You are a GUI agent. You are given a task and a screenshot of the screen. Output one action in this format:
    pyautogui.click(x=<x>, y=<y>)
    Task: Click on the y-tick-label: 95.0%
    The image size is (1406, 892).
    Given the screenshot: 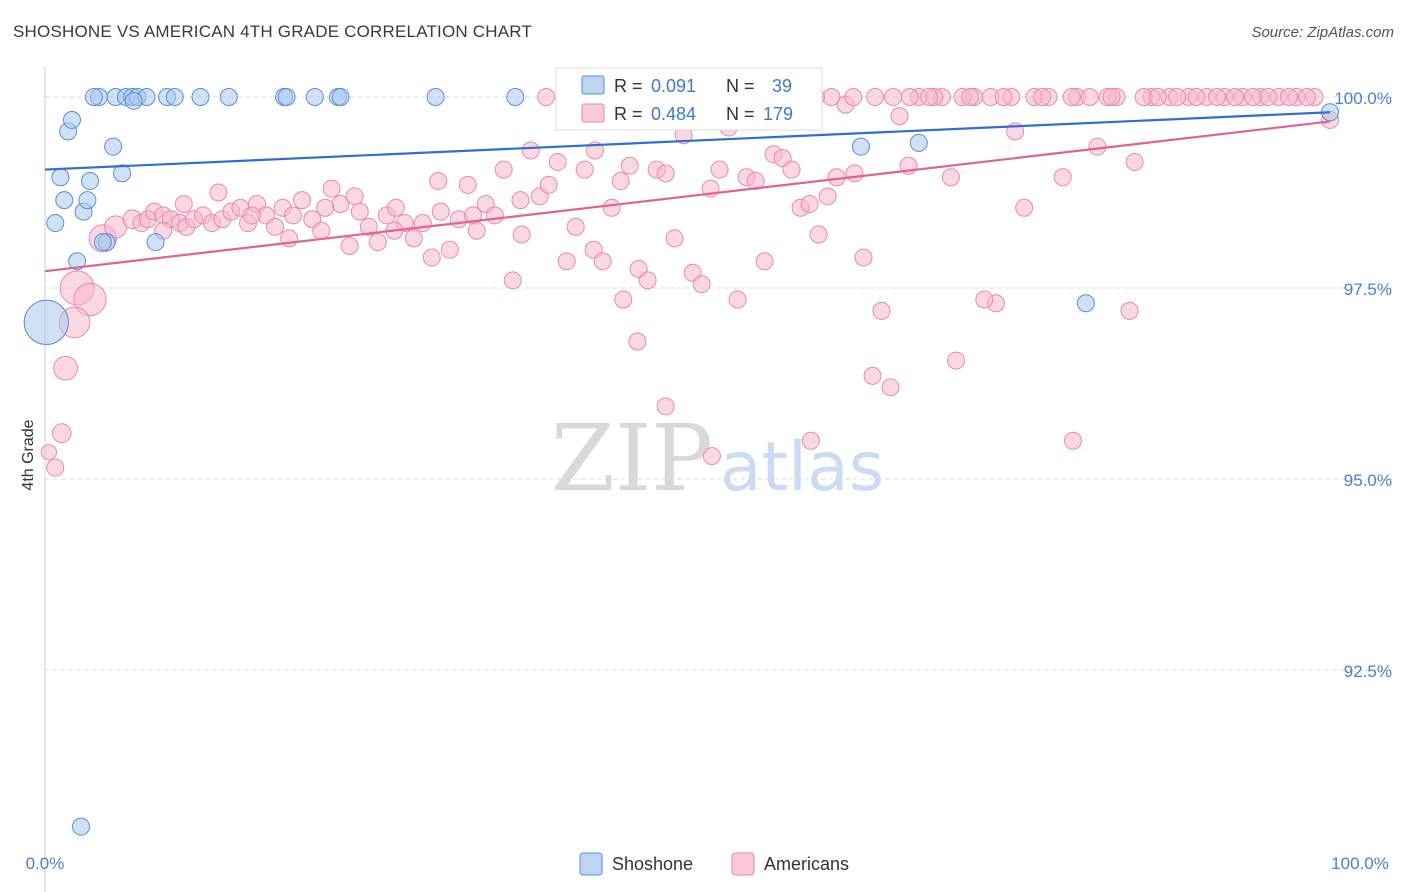 What is the action you would take?
    pyautogui.click(x=1368, y=480)
    